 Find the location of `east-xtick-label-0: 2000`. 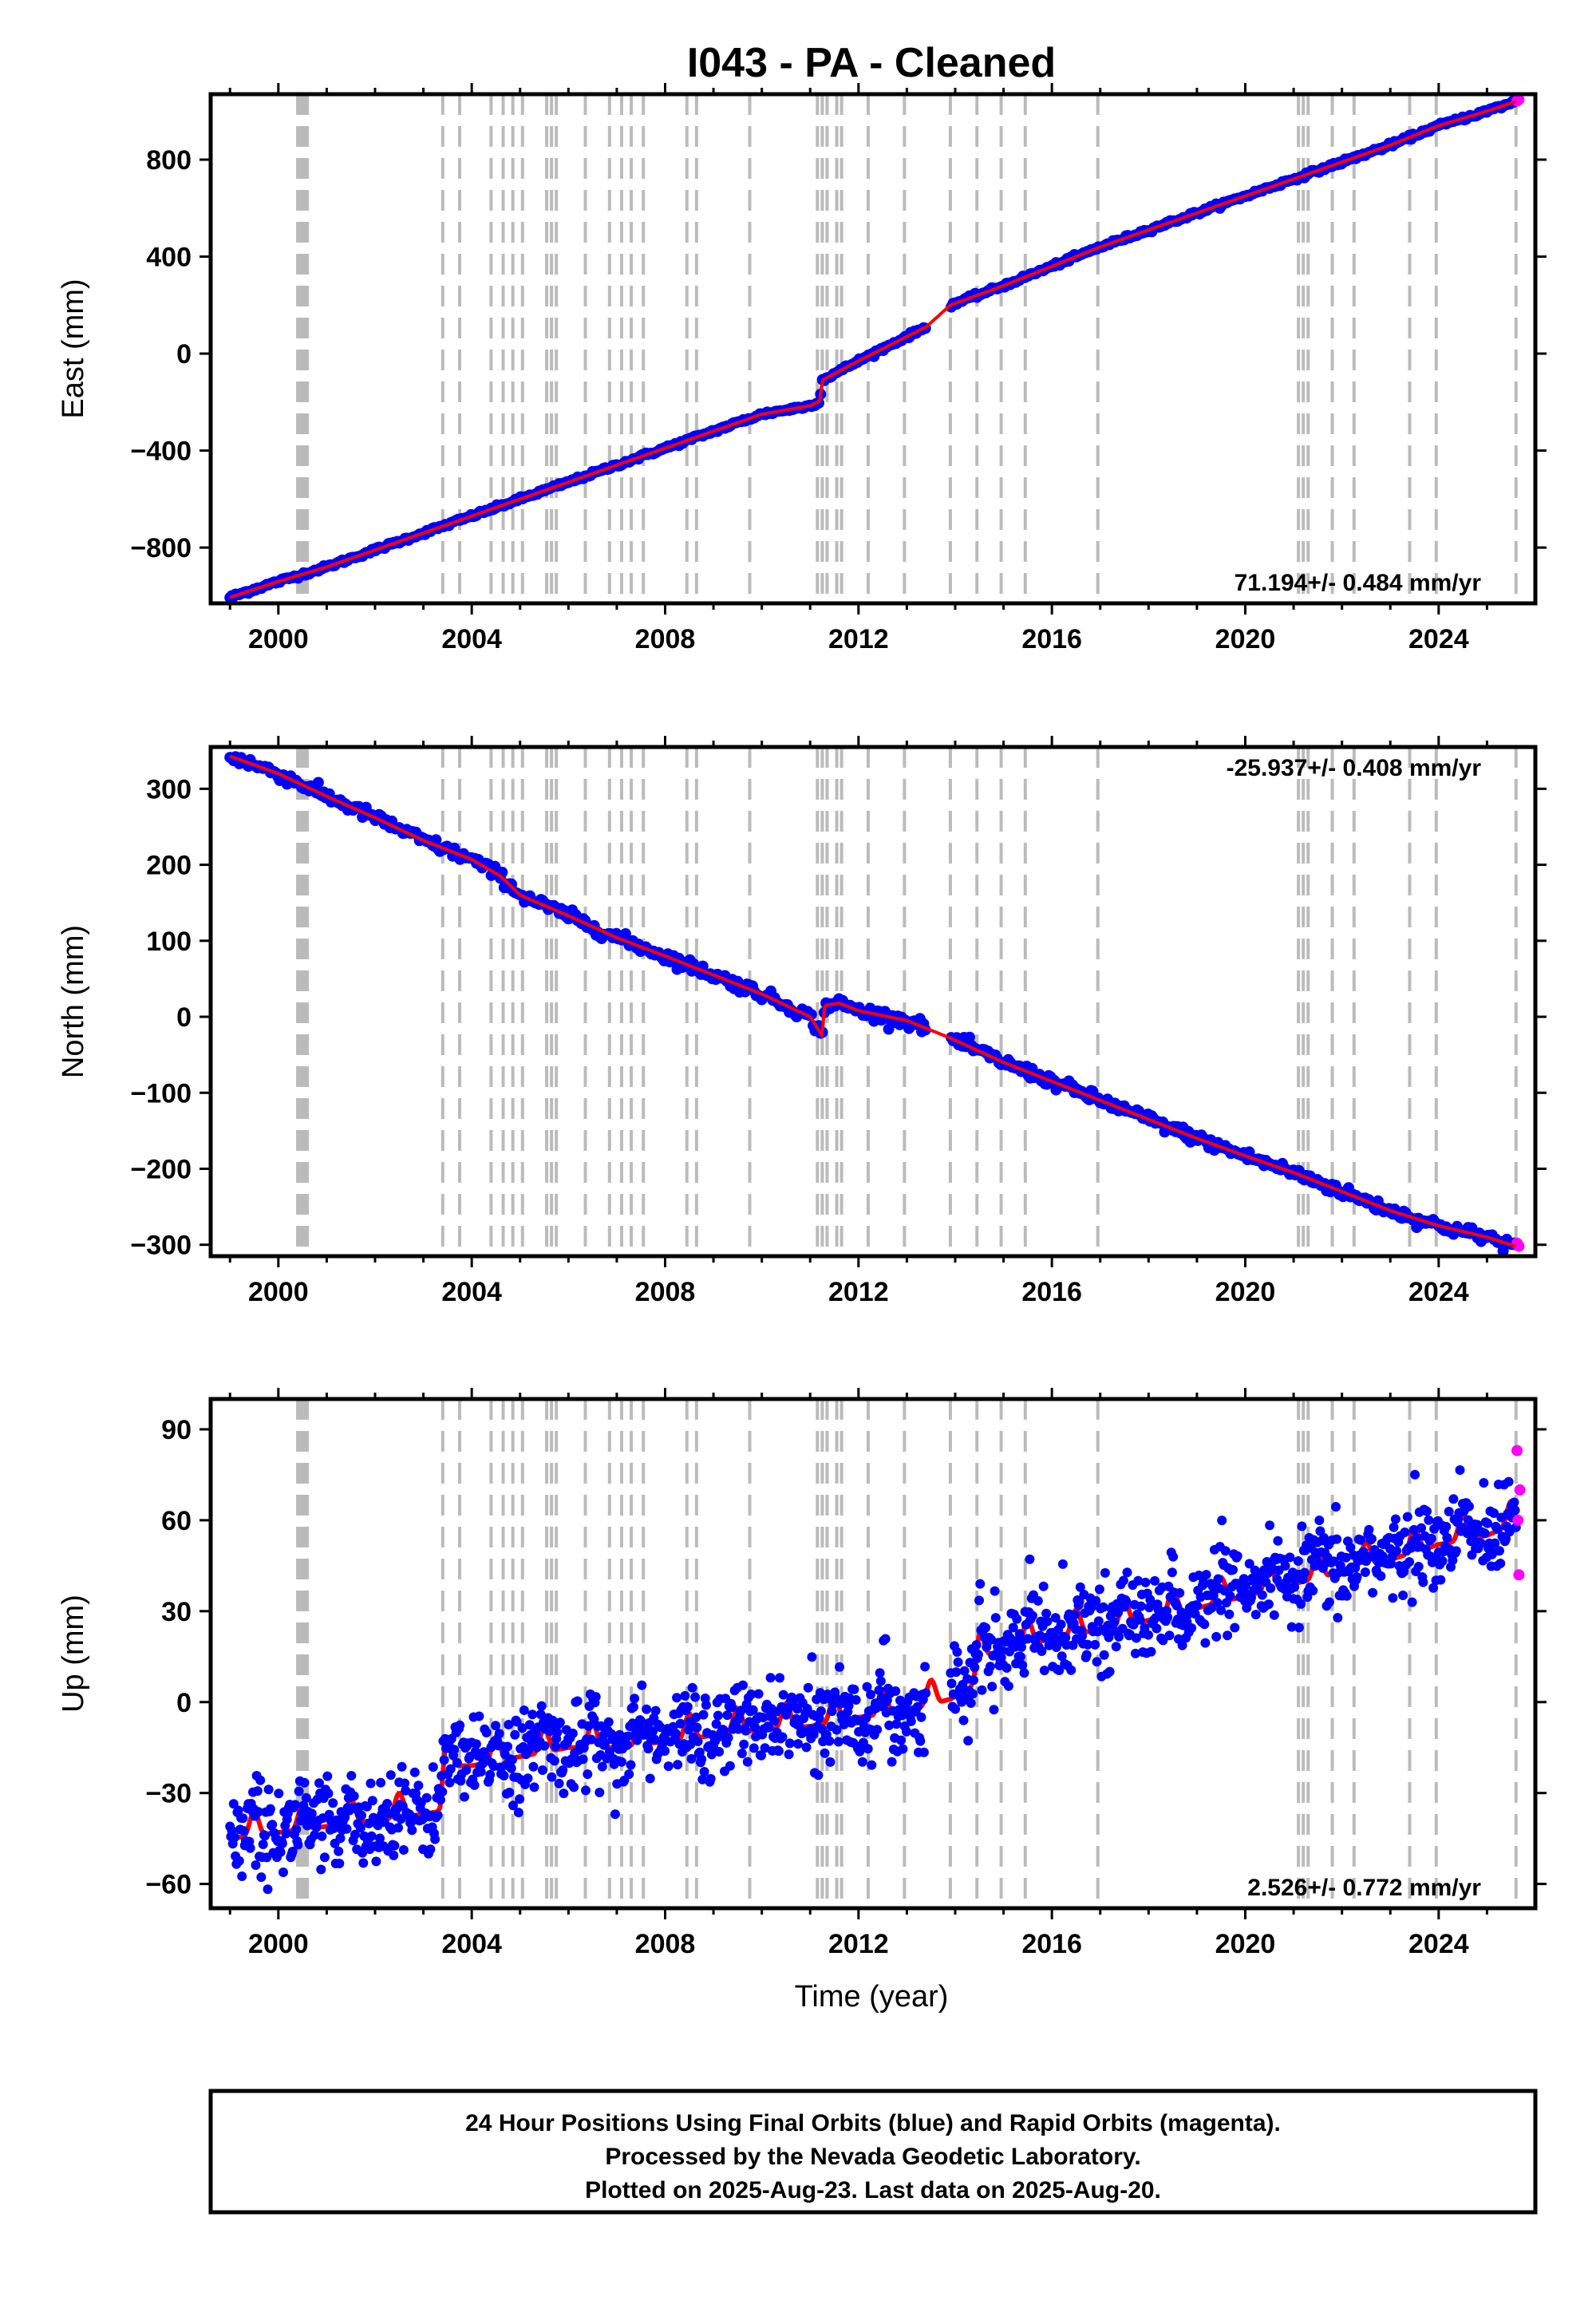

east-xtick-label-0: 2000 is located at coordinates (278, 639).